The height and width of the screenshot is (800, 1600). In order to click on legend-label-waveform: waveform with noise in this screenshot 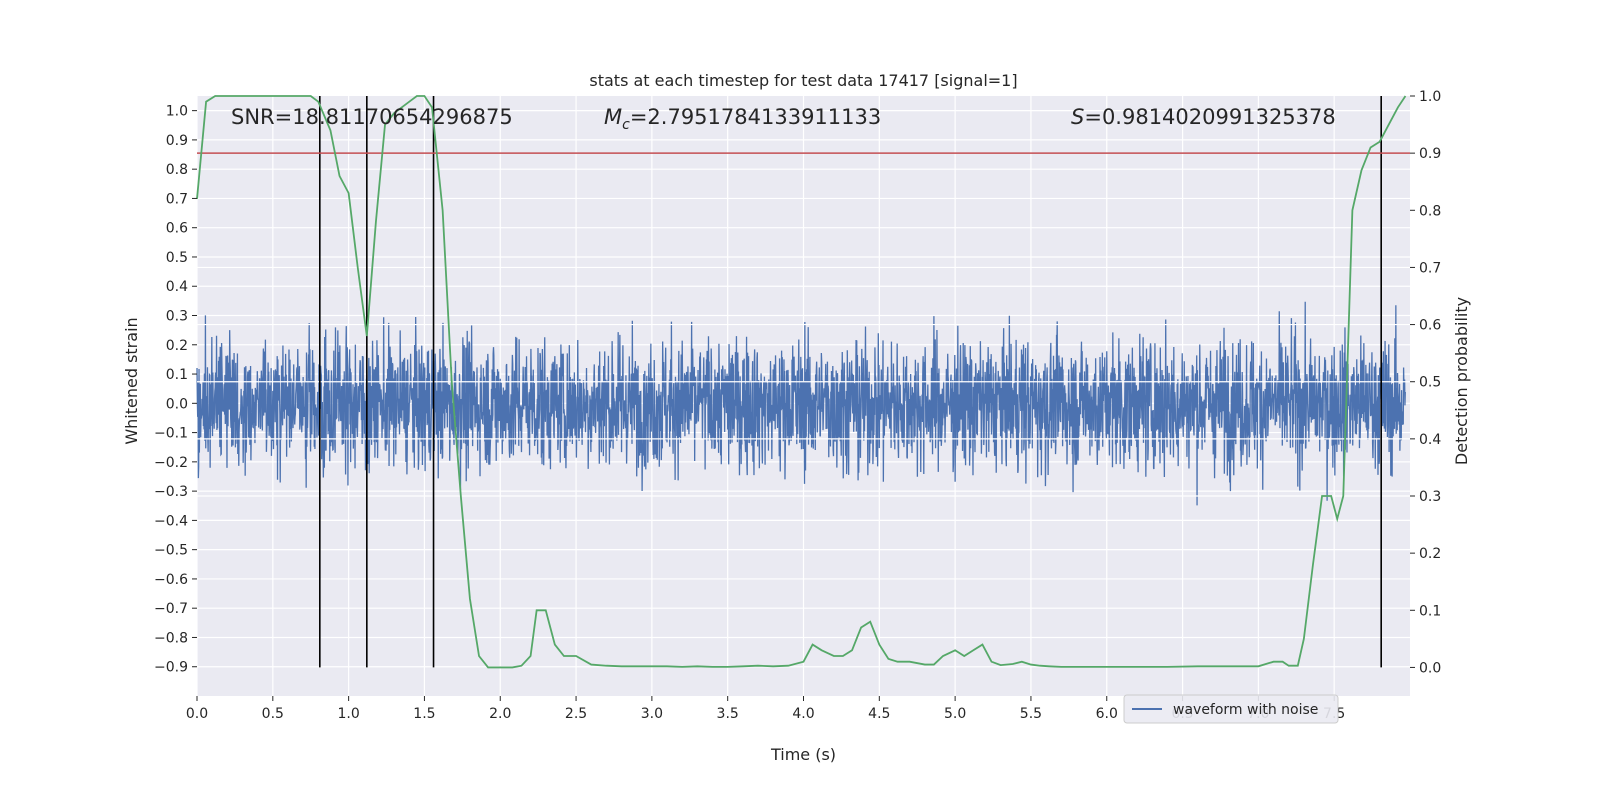, I will do `click(1245, 710)`.